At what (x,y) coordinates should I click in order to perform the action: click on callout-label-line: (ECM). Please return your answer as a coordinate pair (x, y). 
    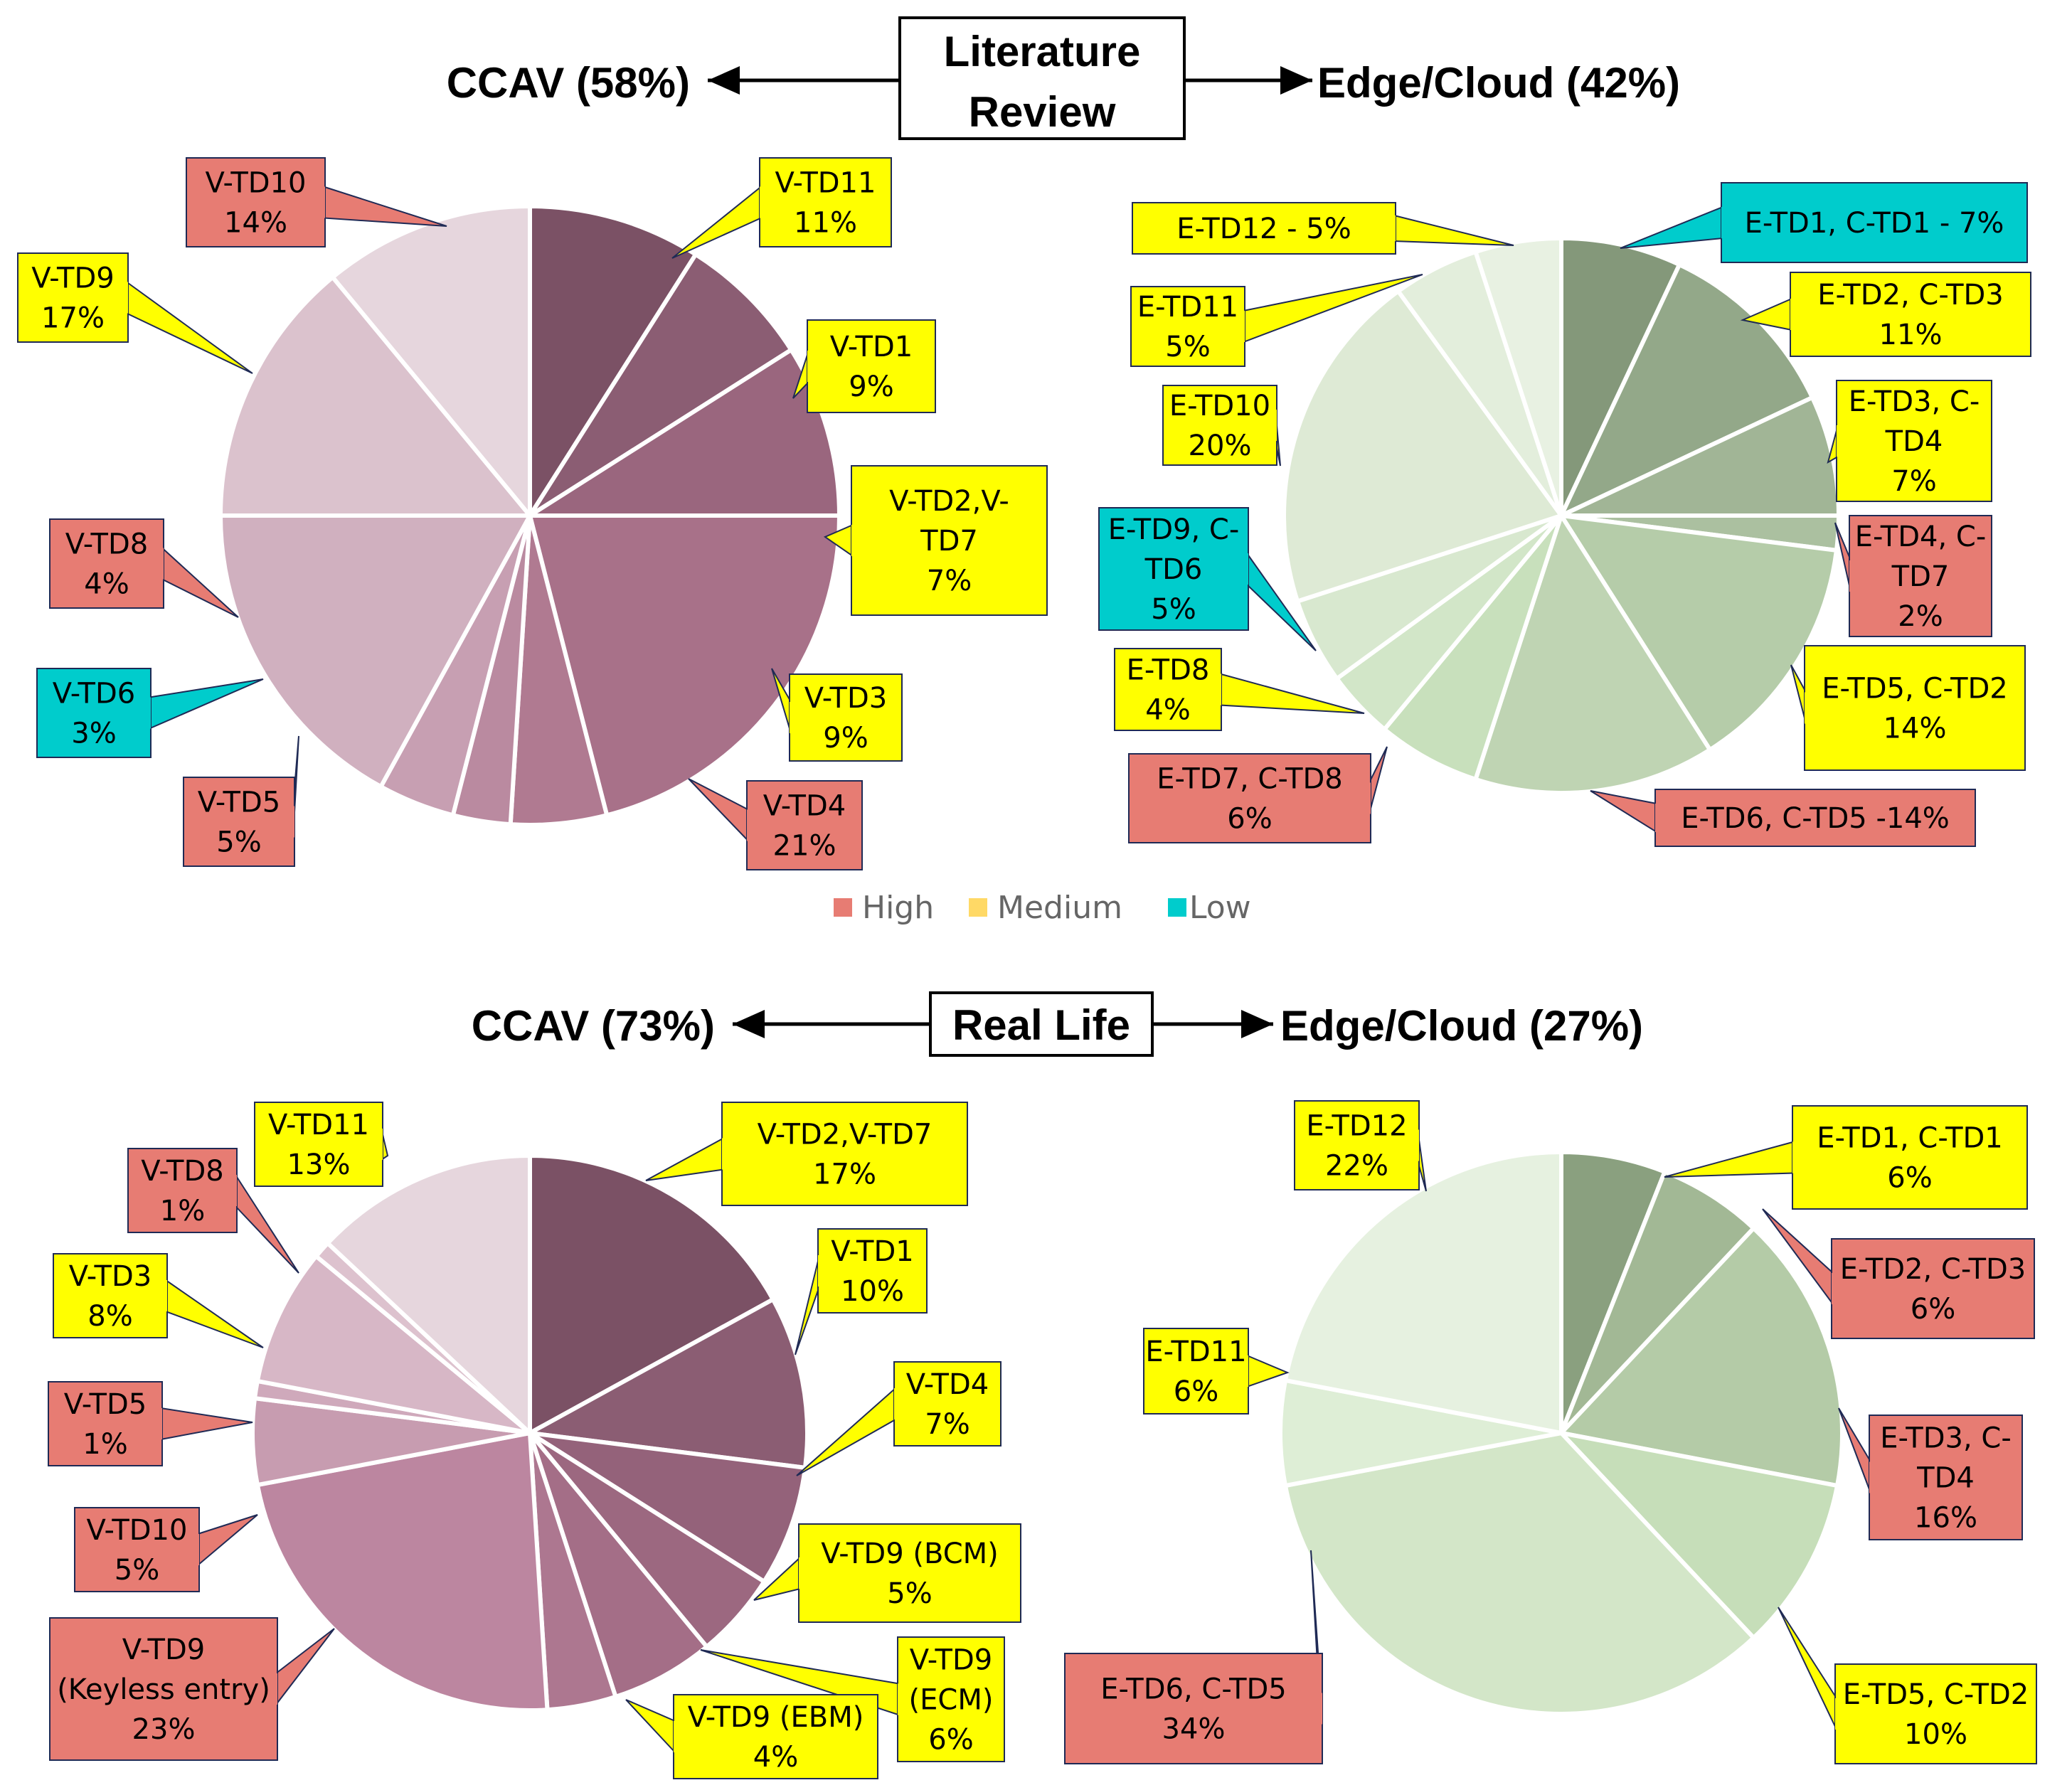
    Looking at the image, I should click on (951, 1700).